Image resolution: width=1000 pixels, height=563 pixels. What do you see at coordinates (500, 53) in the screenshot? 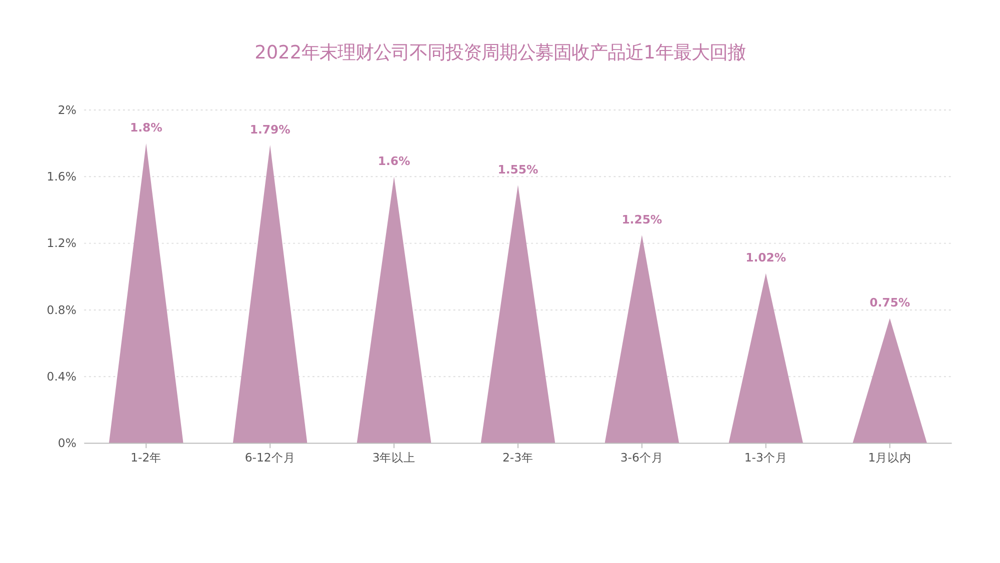
I see `chart-title: 2022年末理财公司不同投资周期公募固收产品近1年最大回撤` at bounding box center [500, 53].